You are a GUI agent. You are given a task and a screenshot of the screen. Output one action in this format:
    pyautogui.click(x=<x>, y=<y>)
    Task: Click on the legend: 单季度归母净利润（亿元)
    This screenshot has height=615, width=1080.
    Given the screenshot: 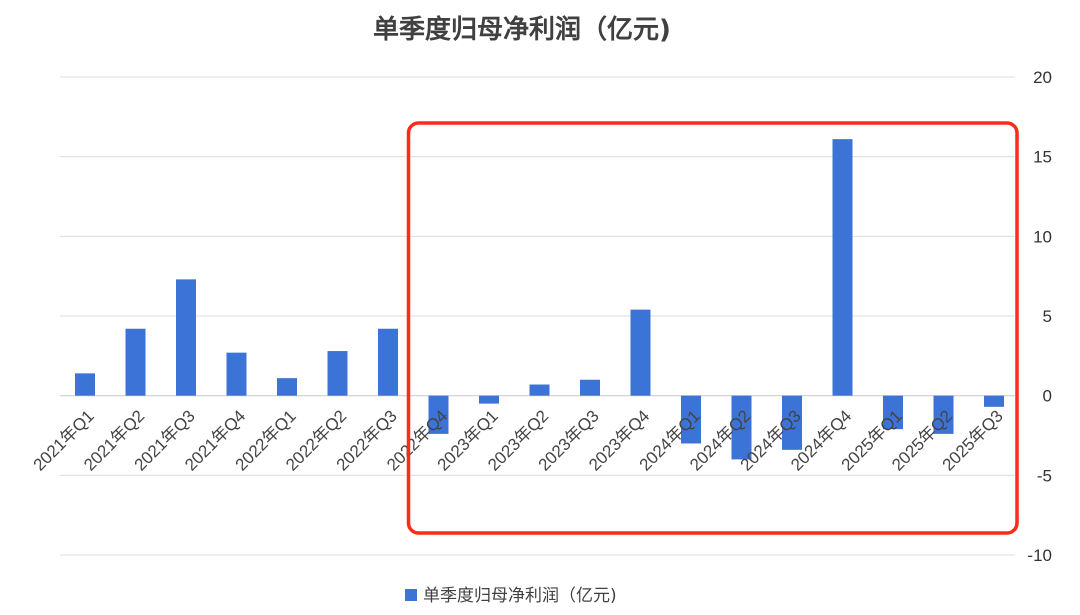 What is the action you would take?
    pyautogui.click(x=511, y=596)
    